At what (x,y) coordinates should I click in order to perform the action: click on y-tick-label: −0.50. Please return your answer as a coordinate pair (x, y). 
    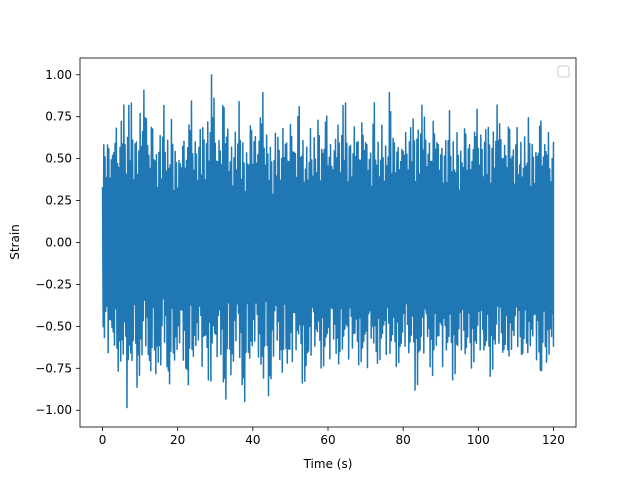
    Looking at the image, I should click on (53, 326).